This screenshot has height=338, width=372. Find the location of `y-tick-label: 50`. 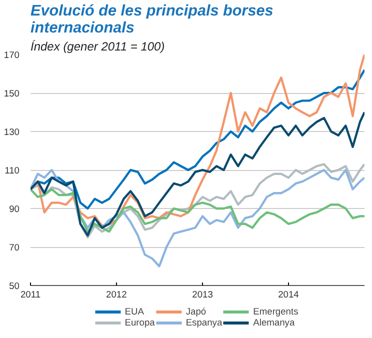

y-tick-label: 50 is located at coordinates (14, 286).